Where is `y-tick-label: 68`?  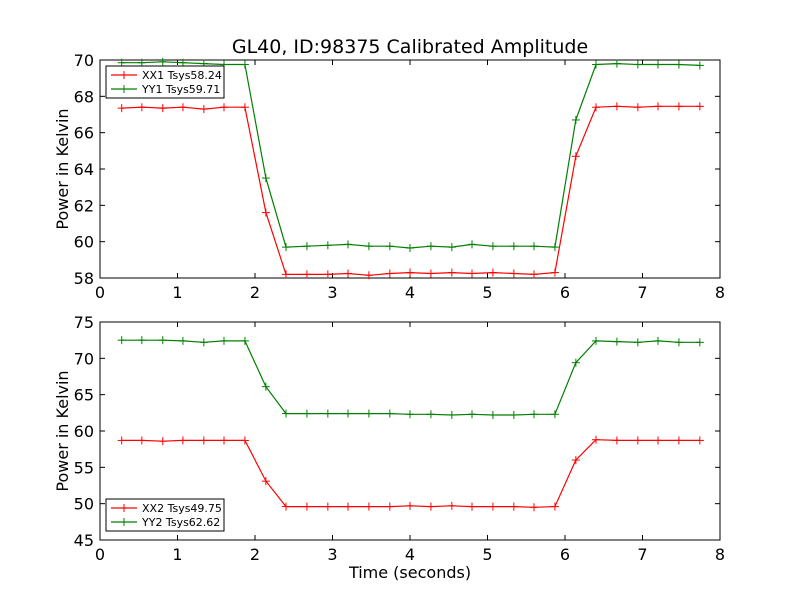
y-tick-label: 68 is located at coordinates (84, 96).